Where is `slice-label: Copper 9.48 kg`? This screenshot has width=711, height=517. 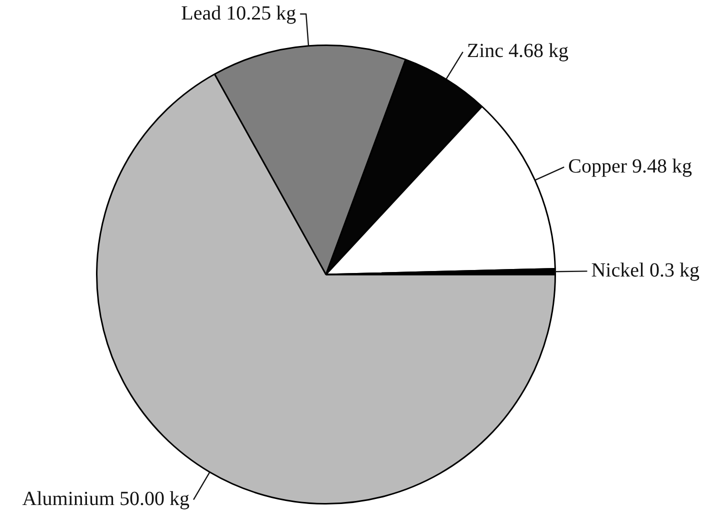 slice-label: Copper 9.48 kg is located at coordinates (630, 166).